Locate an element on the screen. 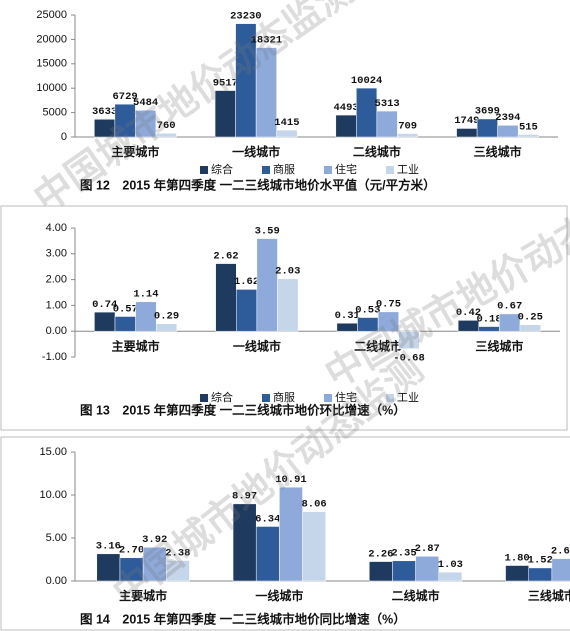 This screenshot has height=631, width=570. caption: 图 12 2015 年第四季度 一二三线城市地价水平值（元/平方米） is located at coordinates (258, 184).